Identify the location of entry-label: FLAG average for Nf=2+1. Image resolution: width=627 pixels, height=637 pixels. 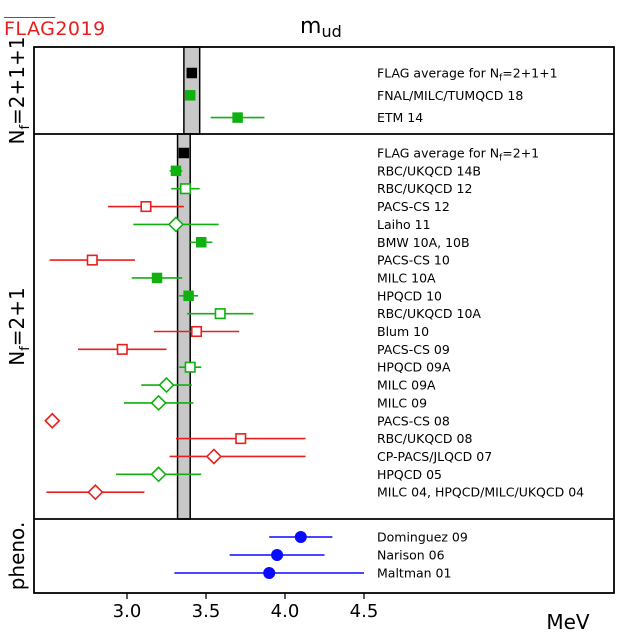
(458, 155).